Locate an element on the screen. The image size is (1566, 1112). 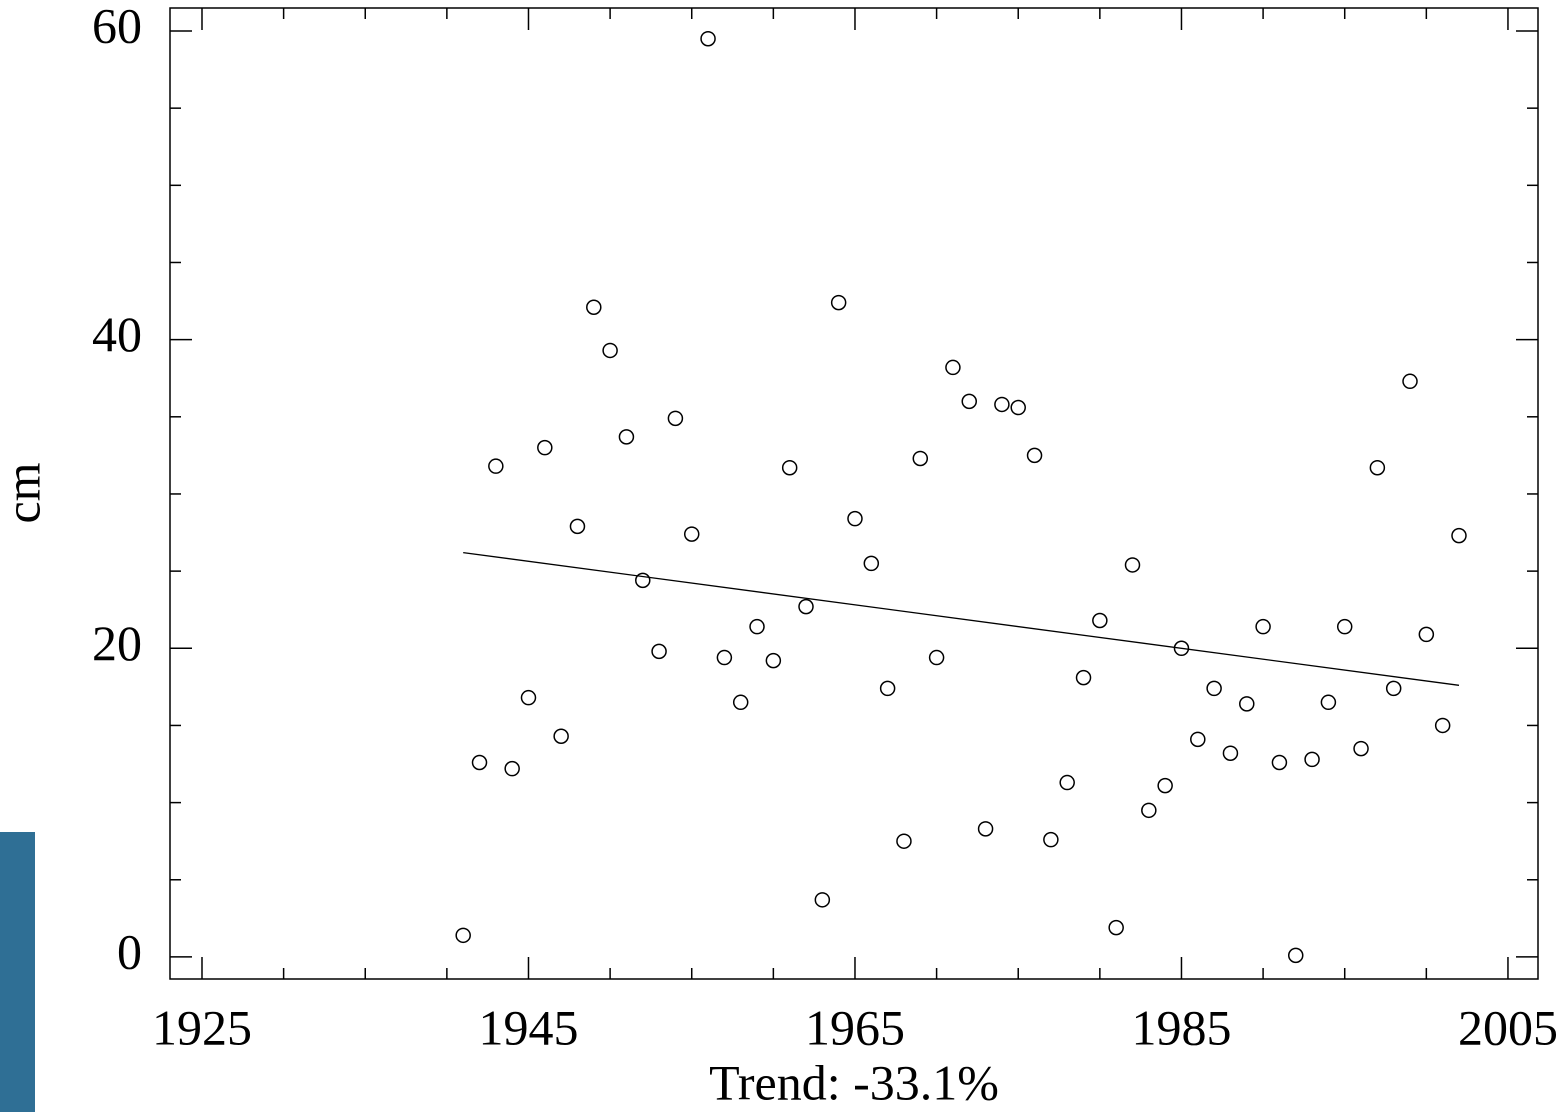
x-tick-label: 1985 is located at coordinates (1181, 1027).